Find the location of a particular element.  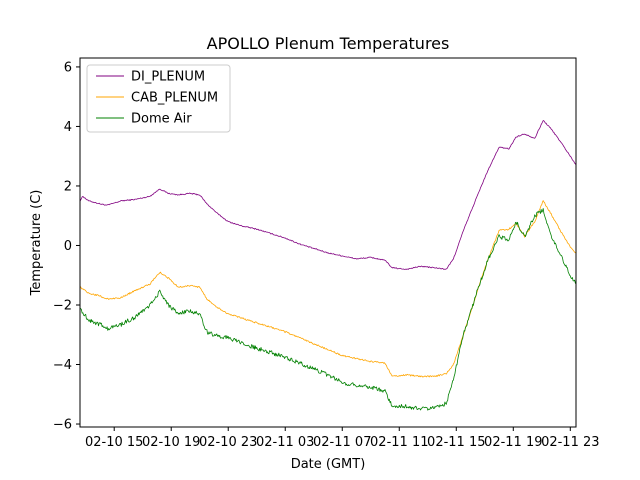

y-axis: −6 −4 −2 0 2 4 6 is located at coordinates (66, 246).